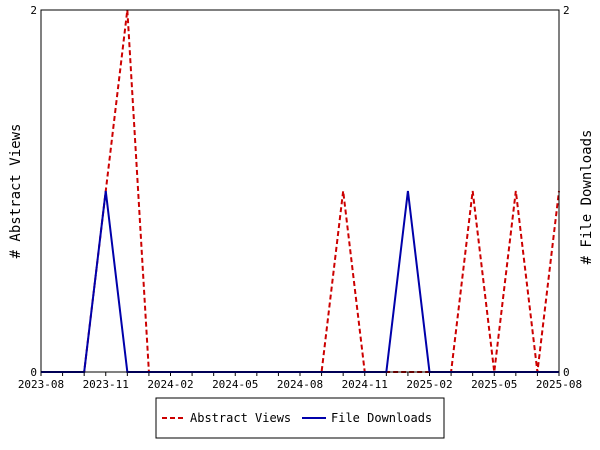  Describe the element at coordinates (41, 384) in the screenshot. I see `x-tick-label: 2023-08` at that location.